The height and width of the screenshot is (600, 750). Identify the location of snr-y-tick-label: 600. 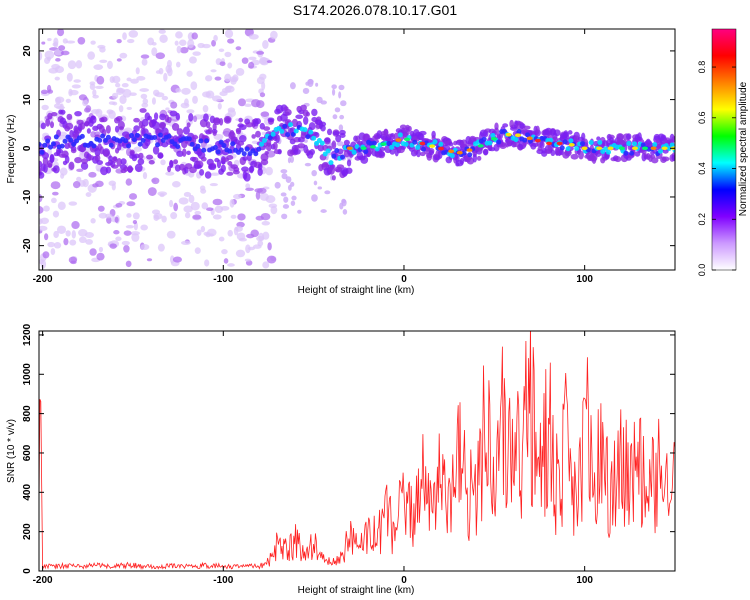
(27, 452).